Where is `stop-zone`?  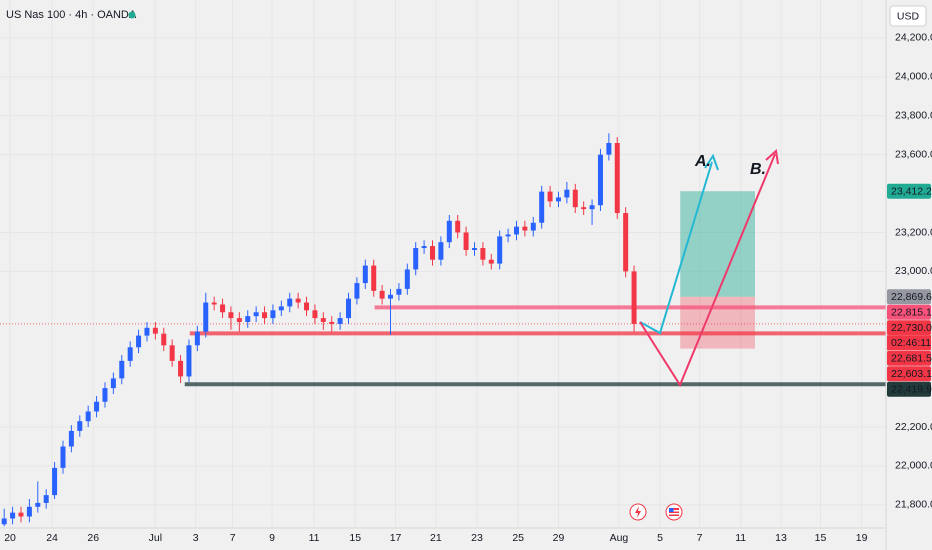 stop-zone is located at coordinates (717, 322).